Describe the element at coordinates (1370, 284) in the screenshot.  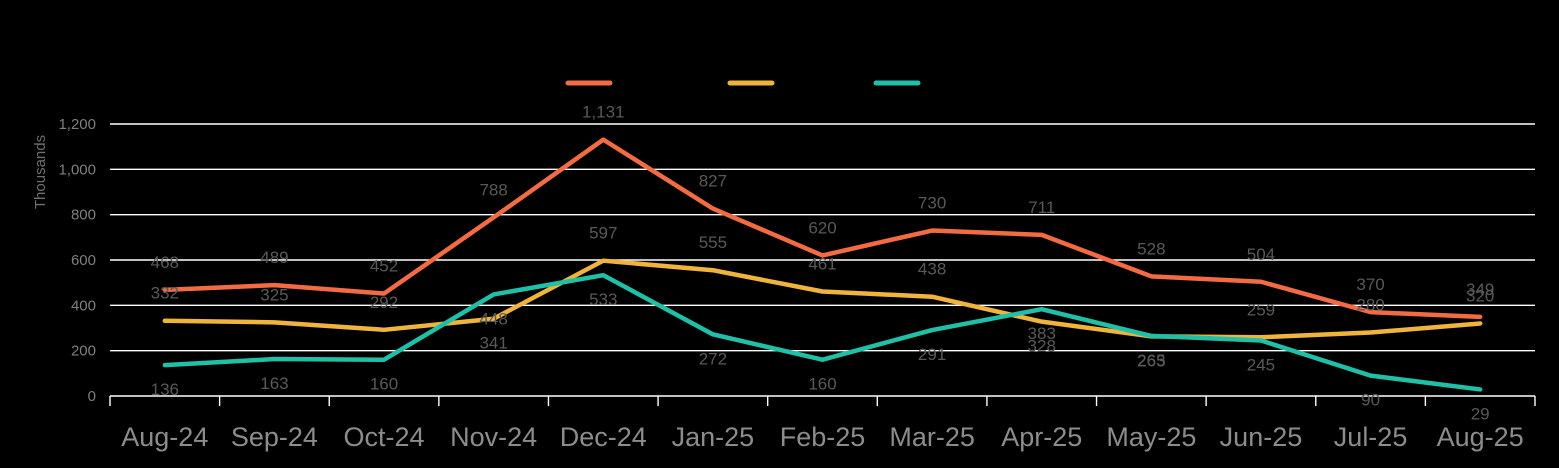
I see `data-label: 370` at that location.